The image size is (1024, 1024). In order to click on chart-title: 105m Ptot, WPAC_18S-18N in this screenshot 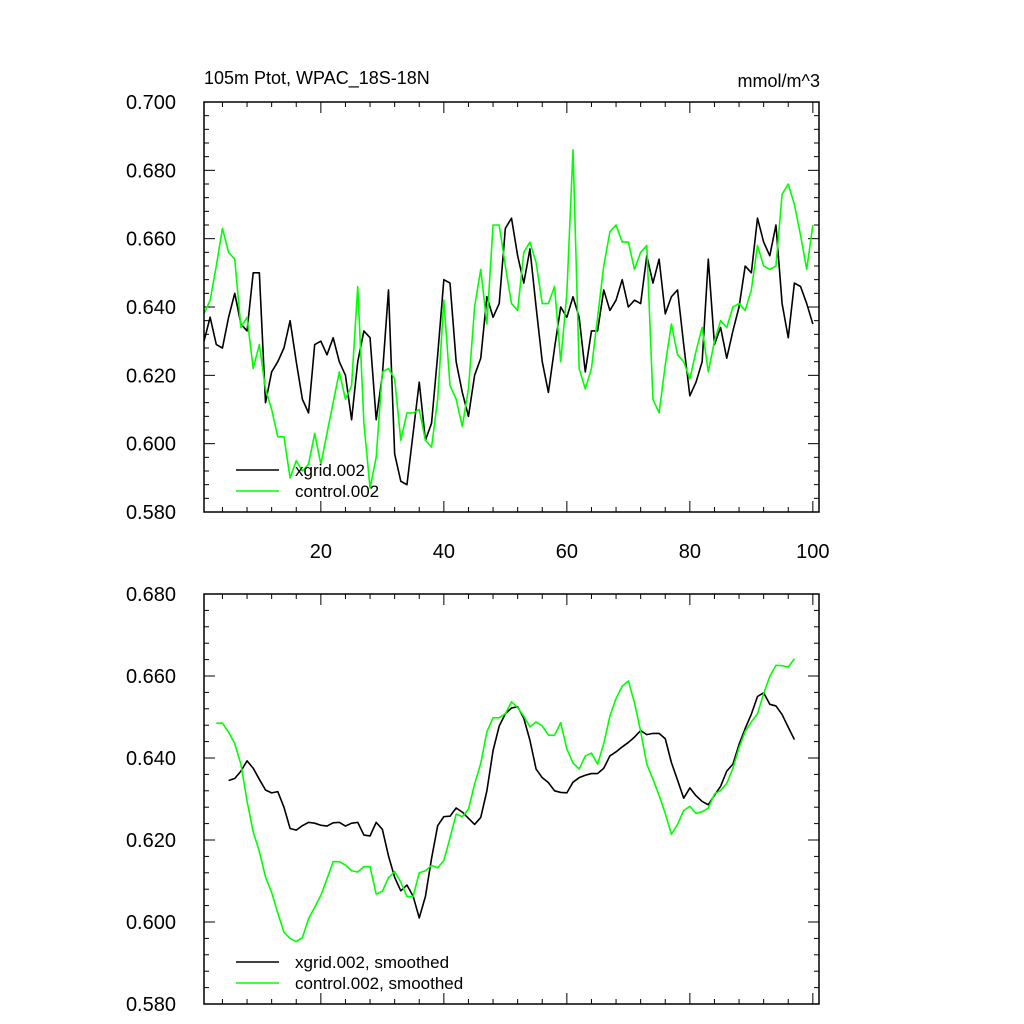, I will do `click(317, 78)`.